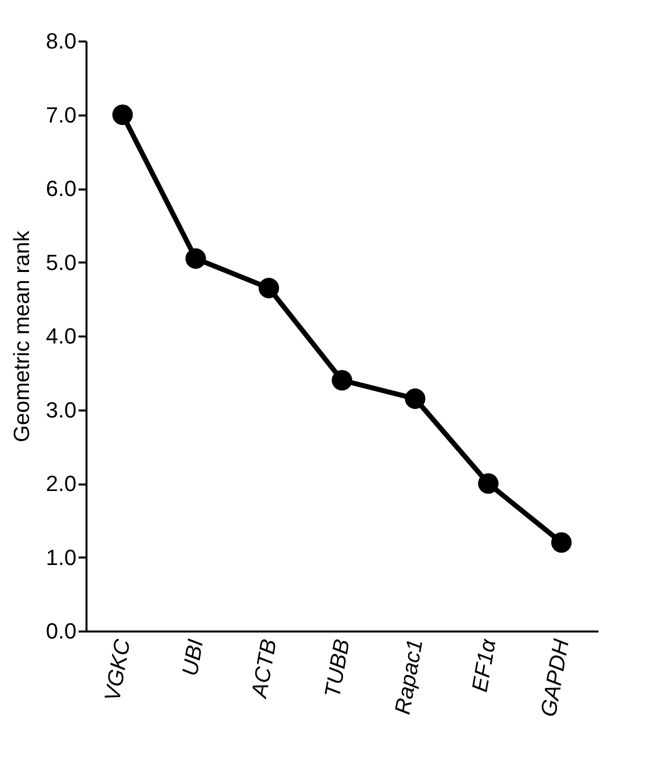 This screenshot has height=766, width=657. What do you see at coordinates (117, 670) in the screenshot?
I see `x-tick-label: VGKC` at bounding box center [117, 670].